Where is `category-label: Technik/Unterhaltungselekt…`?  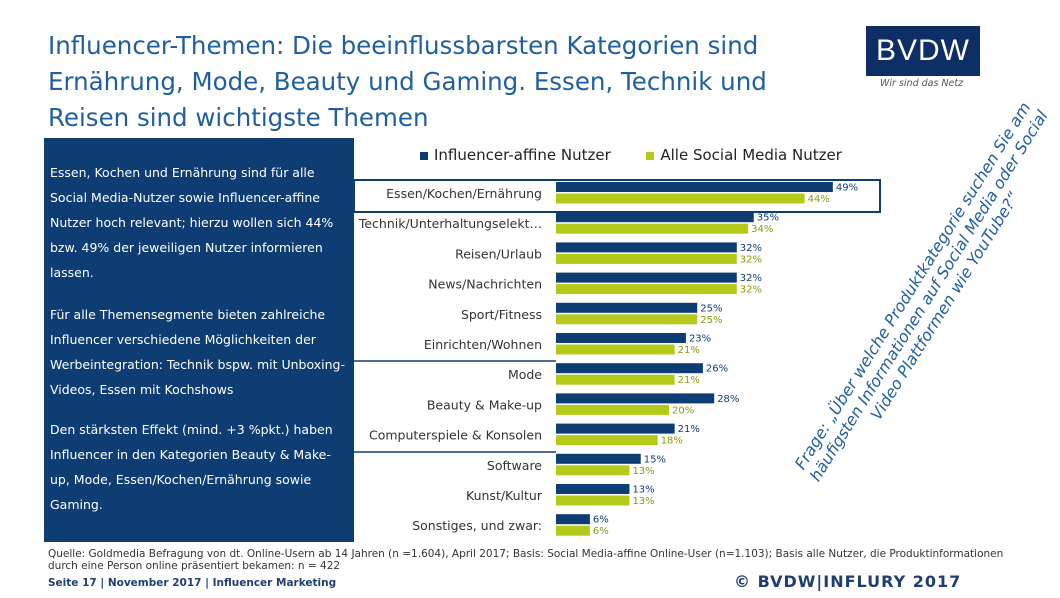
category-label: Technik/Unterhaltungselekt… is located at coordinates (450, 223).